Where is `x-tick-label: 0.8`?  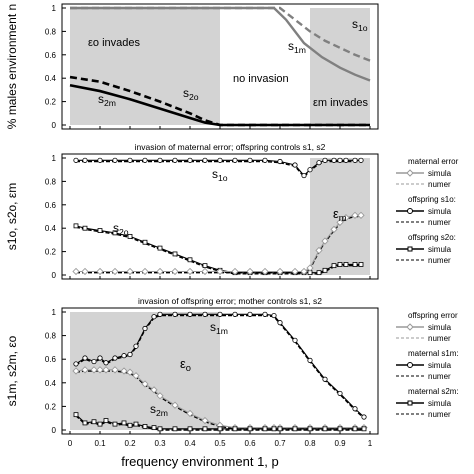
x-tick-label: 0.8 is located at coordinates (310, 443).